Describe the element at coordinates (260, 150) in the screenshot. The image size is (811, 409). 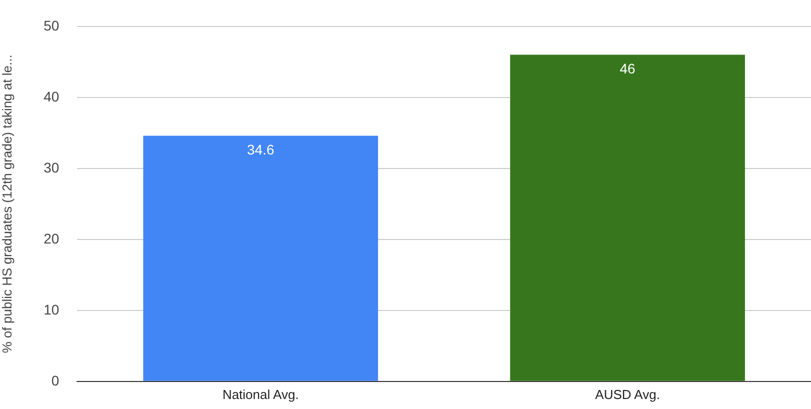
I see `data-label: 34.6` at that location.